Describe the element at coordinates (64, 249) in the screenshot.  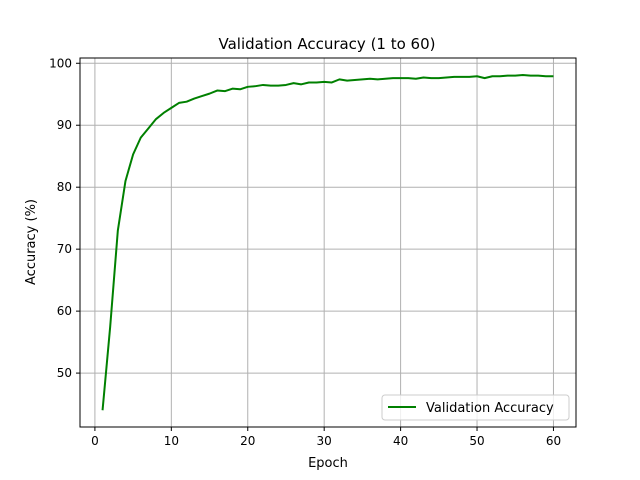
I see `y-tick-label: 70` at that location.